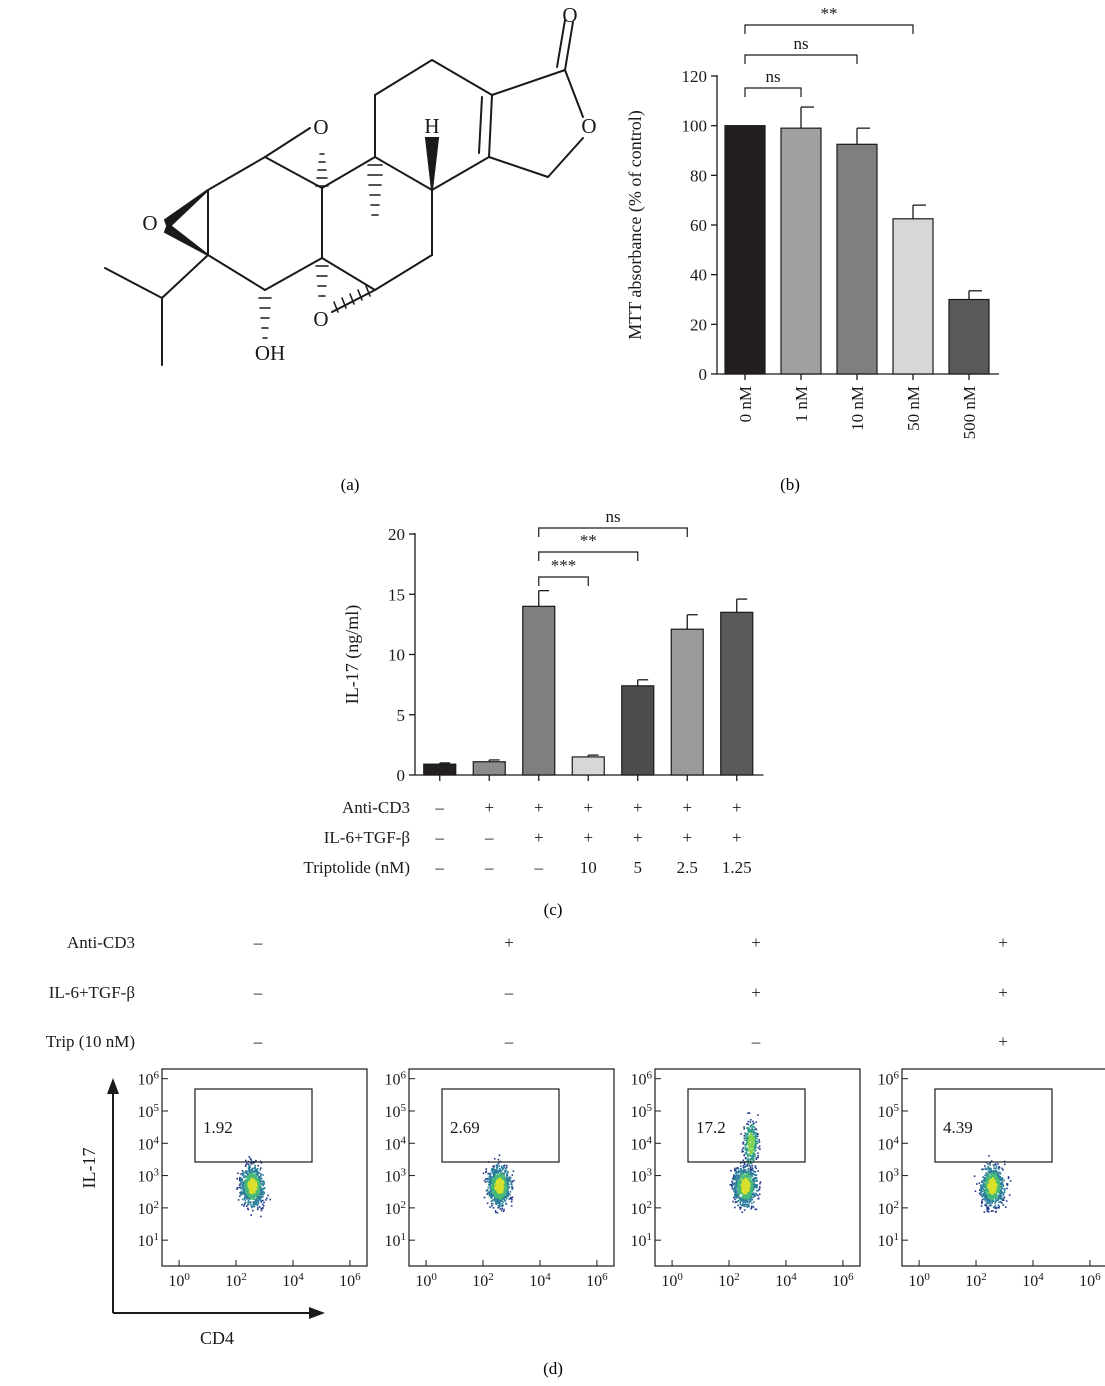 Image resolution: width=1105 pixels, height=1386 pixels. What do you see at coordinates (993, 1125) in the screenshot?
I see `il17-gate` at bounding box center [993, 1125].